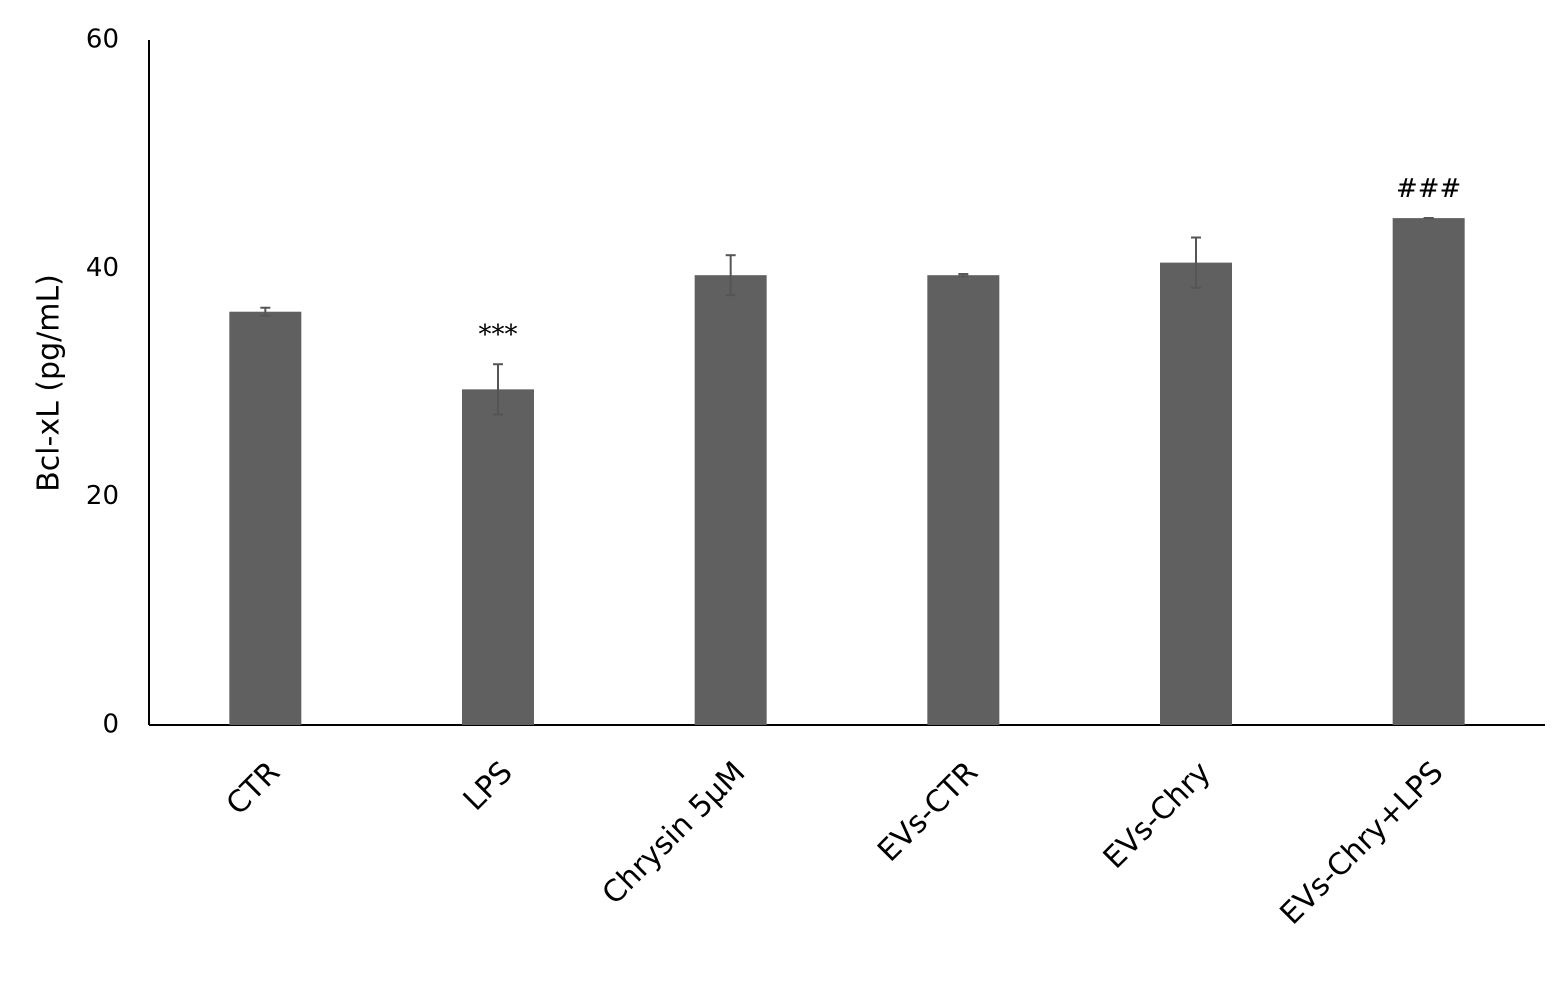  What do you see at coordinates (488, 786) in the screenshot?
I see `x-tick-label: LPS` at bounding box center [488, 786].